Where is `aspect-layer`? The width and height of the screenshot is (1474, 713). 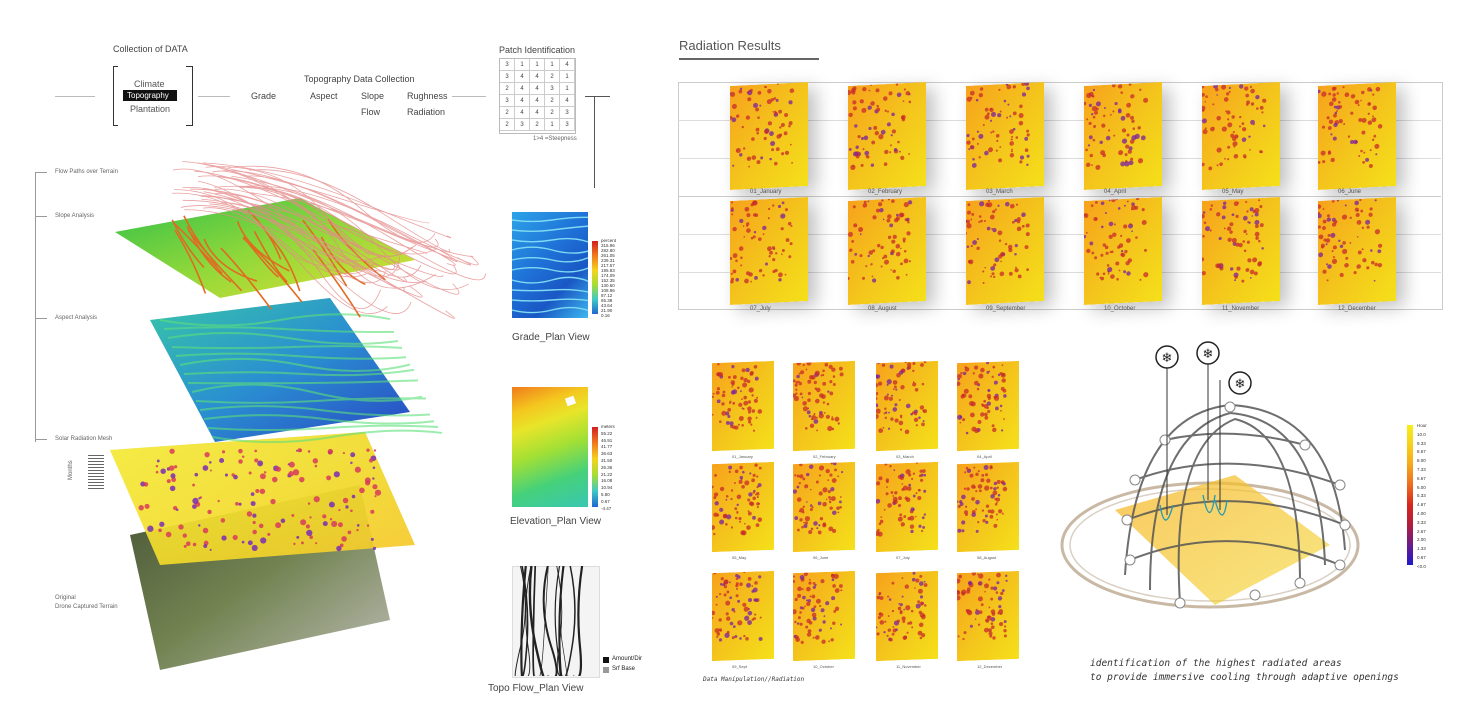
aspect-layer is located at coordinates (296, 371).